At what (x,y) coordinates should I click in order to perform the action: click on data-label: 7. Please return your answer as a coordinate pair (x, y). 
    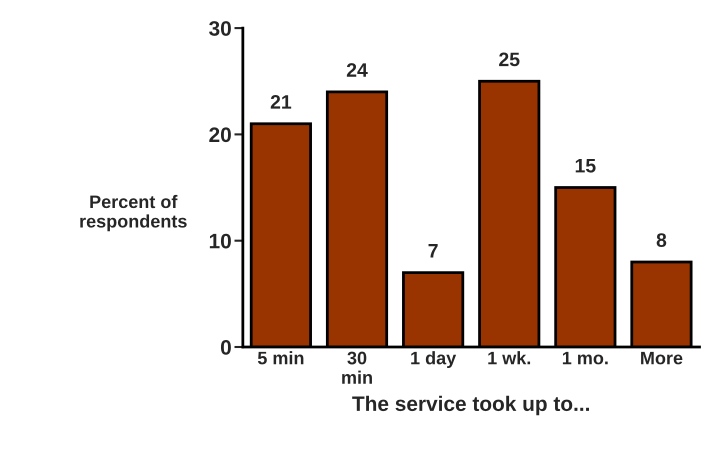
    Looking at the image, I should click on (433, 251).